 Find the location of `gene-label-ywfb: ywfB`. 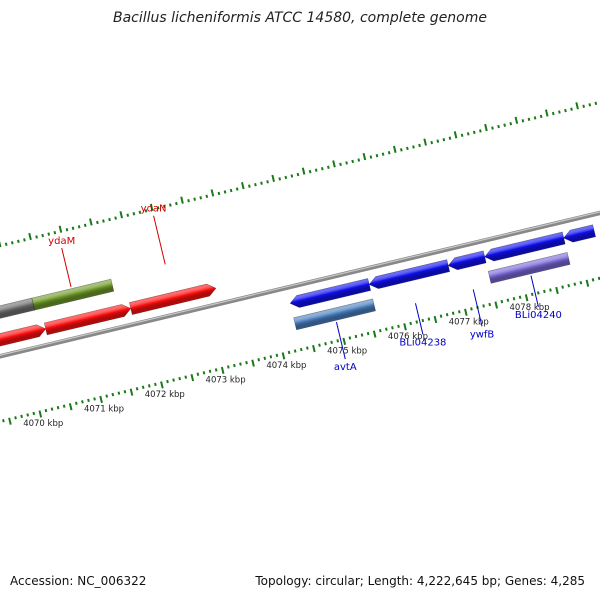

gene-label-ywfb: ywfB is located at coordinates (482, 334).